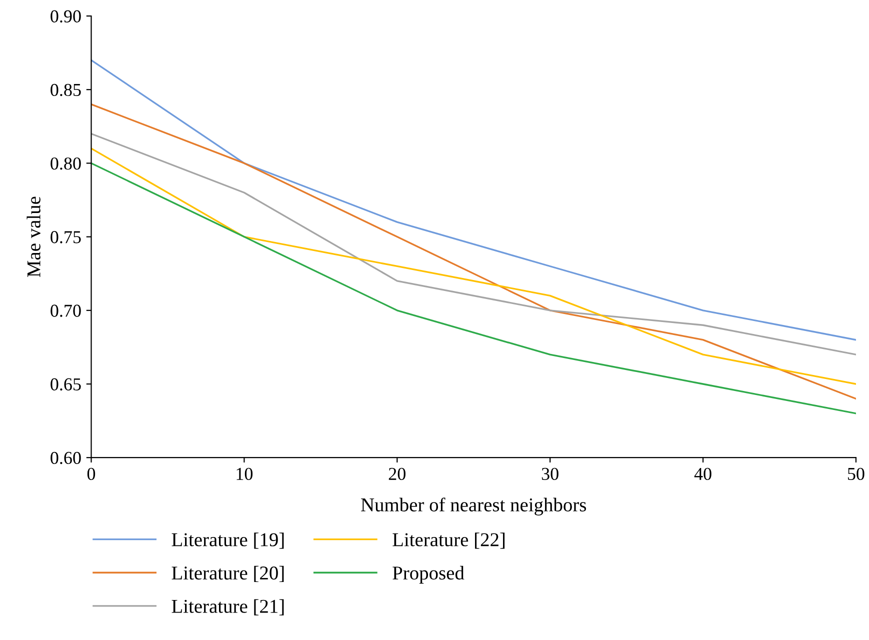 The height and width of the screenshot is (640, 869). What do you see at coordinates (65, 384) in the screenshot?
I see `y-tick-label: 0.65` at bounding box center [65, 384].